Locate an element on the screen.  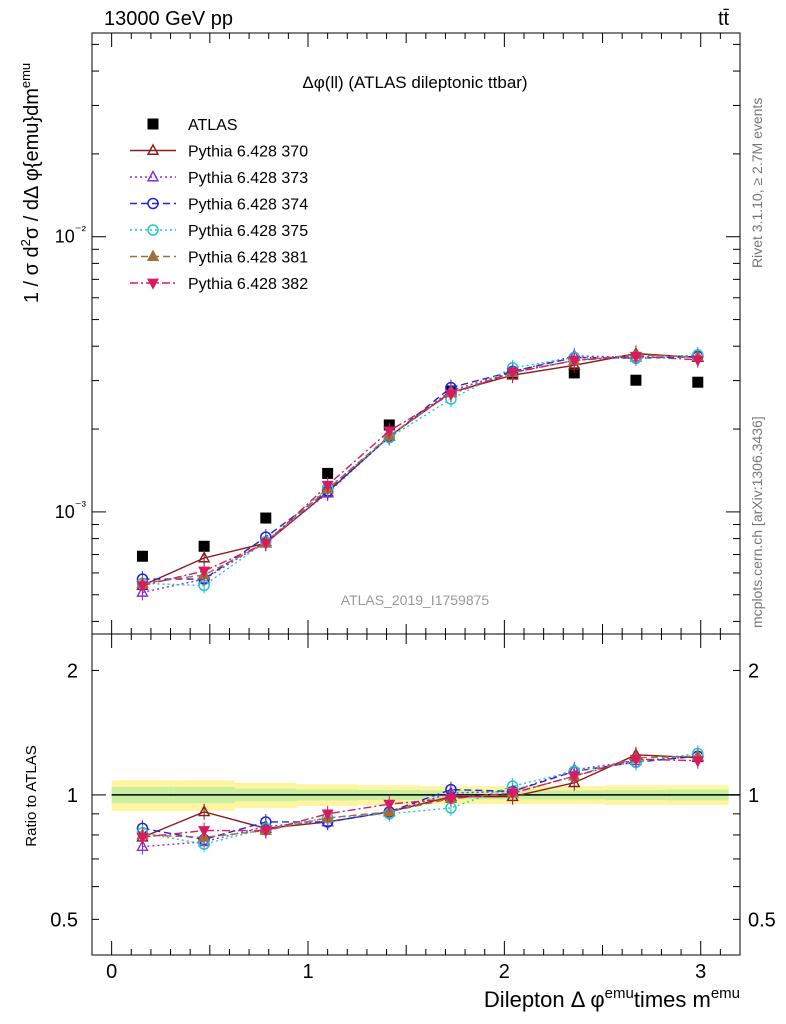
ratio-y-axis-label: Ratio to ATLAS is located at coordinates (31, 795).